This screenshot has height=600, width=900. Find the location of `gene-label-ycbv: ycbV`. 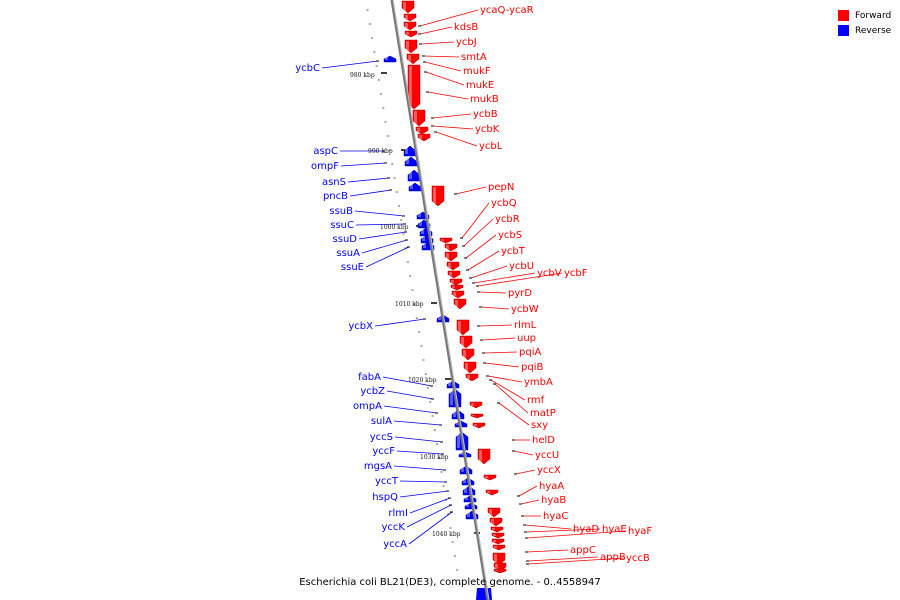

gene-label-ycbv: ycbV is located at coordinates (549, 273).